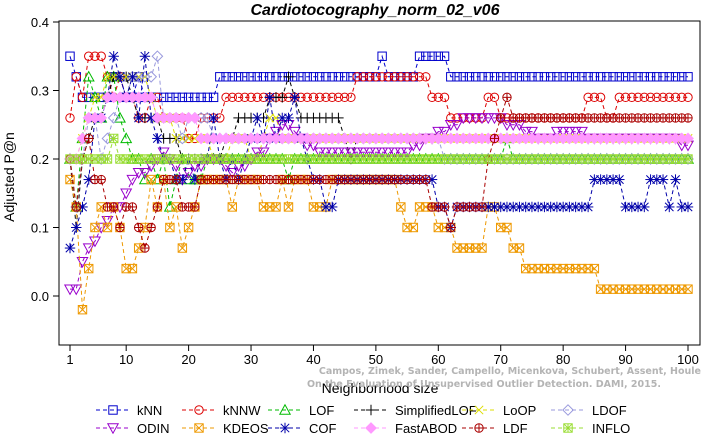 The height and width of the screenshot is (434, 702). I want to click on legend-item-kdeos: KDEOS, so click(225, 427).